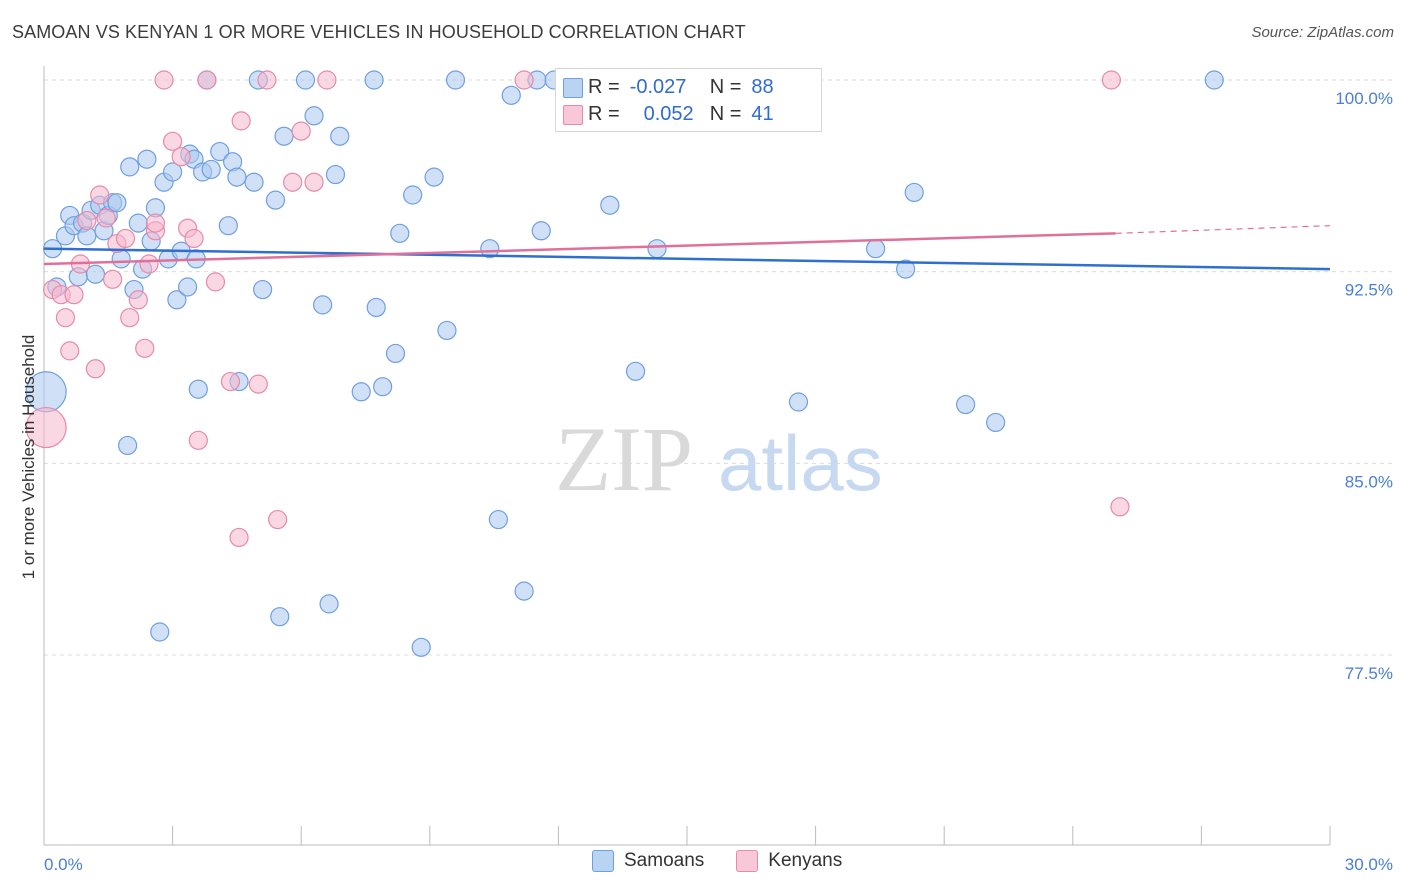  Describe the element at coordinates (1369, 864) in the screenshot. I see `x-tick-max: 30.0%` at that location.